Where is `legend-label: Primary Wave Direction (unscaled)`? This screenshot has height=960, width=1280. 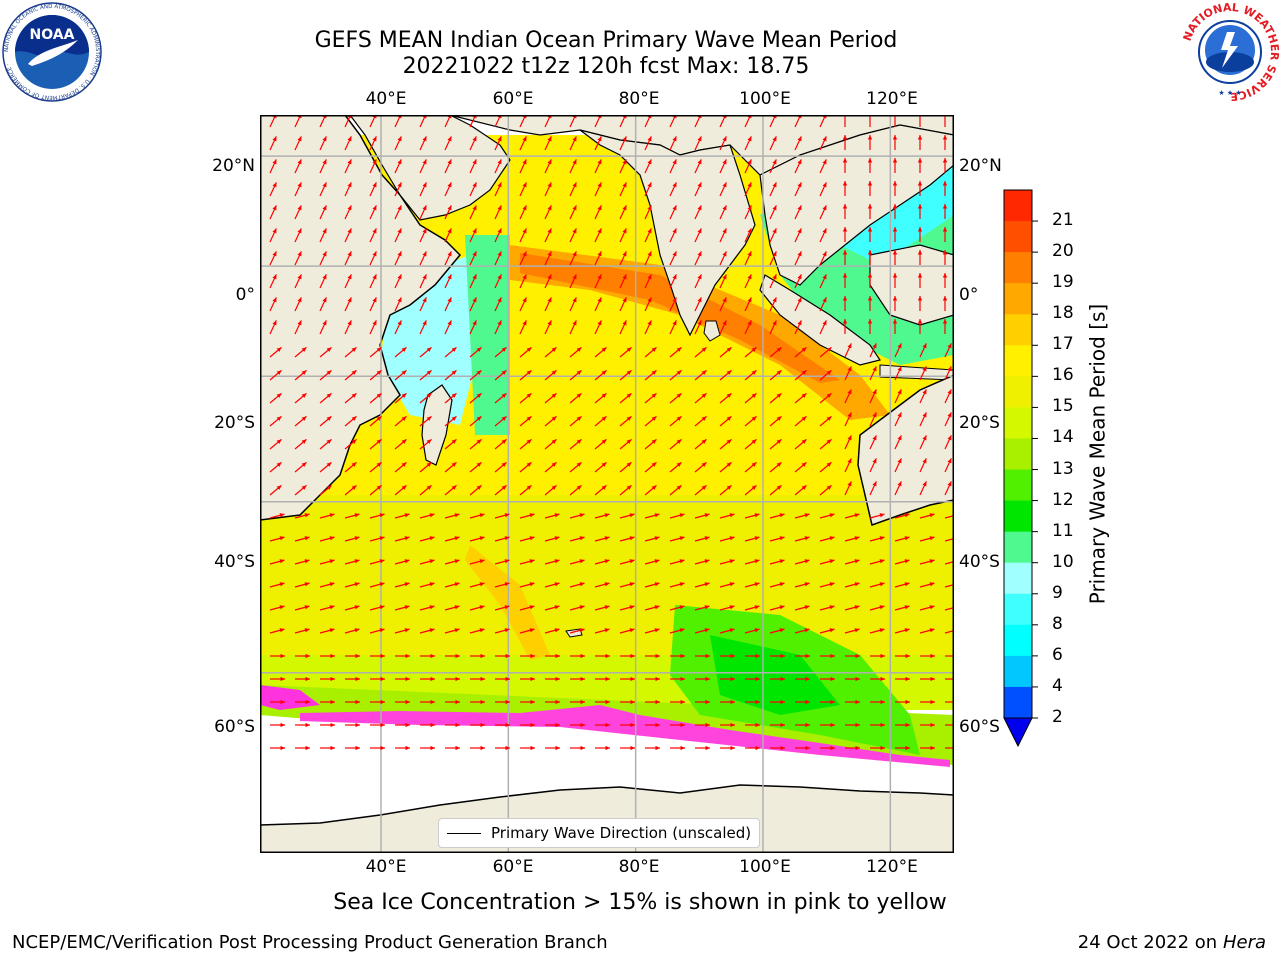
legend-label: Primary Wave Direction (unscaled) is located at coordinates (621, 833).